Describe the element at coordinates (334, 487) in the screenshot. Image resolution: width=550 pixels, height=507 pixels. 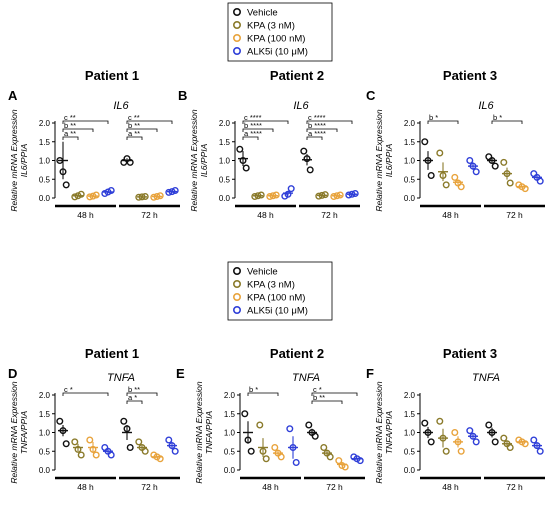
I see `group-label: 72 h` at that location.